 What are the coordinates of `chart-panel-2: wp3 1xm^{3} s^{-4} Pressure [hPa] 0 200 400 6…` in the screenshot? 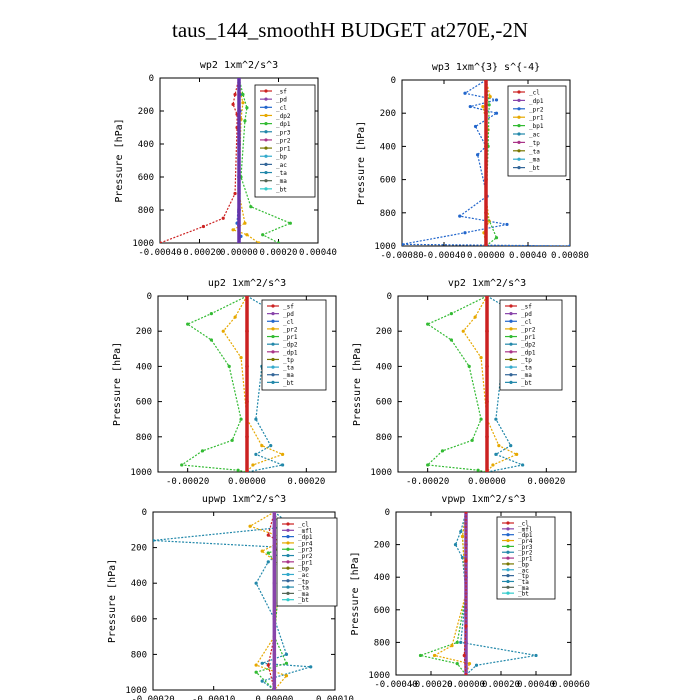 It's located at (472, 161).